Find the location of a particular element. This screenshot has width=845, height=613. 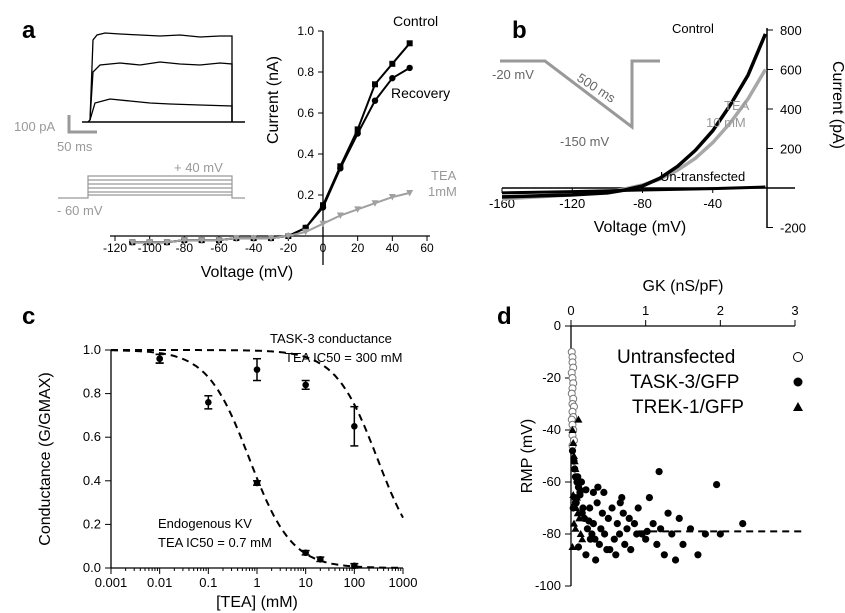

panel-d-y-tick-label: 0 is located at coordinates (557, 325).